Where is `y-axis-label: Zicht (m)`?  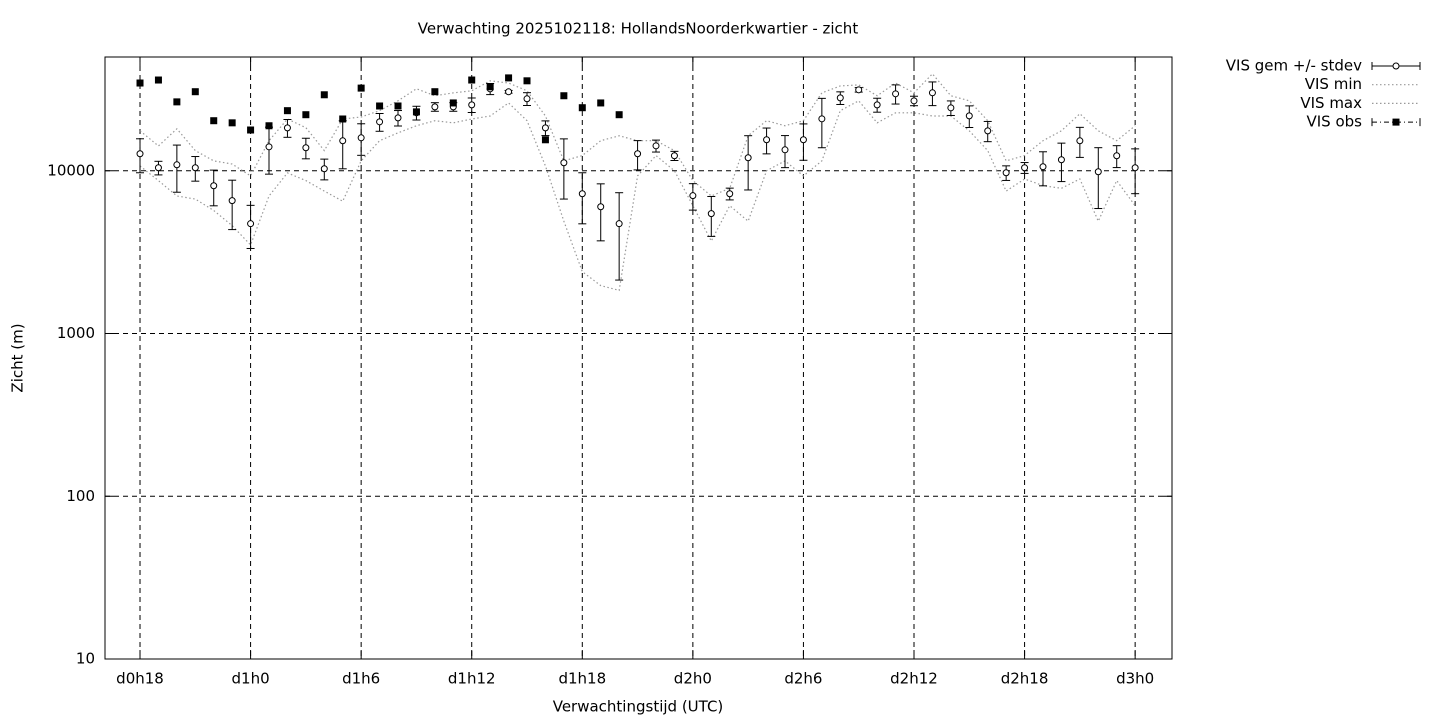 y-axis-label: Zicht (m) is located at coordinates (18, 357).